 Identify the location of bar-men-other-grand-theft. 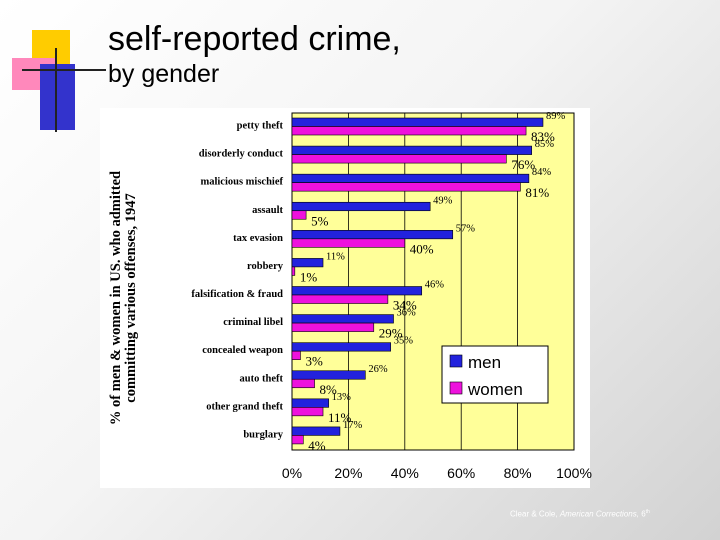
(310, 403).